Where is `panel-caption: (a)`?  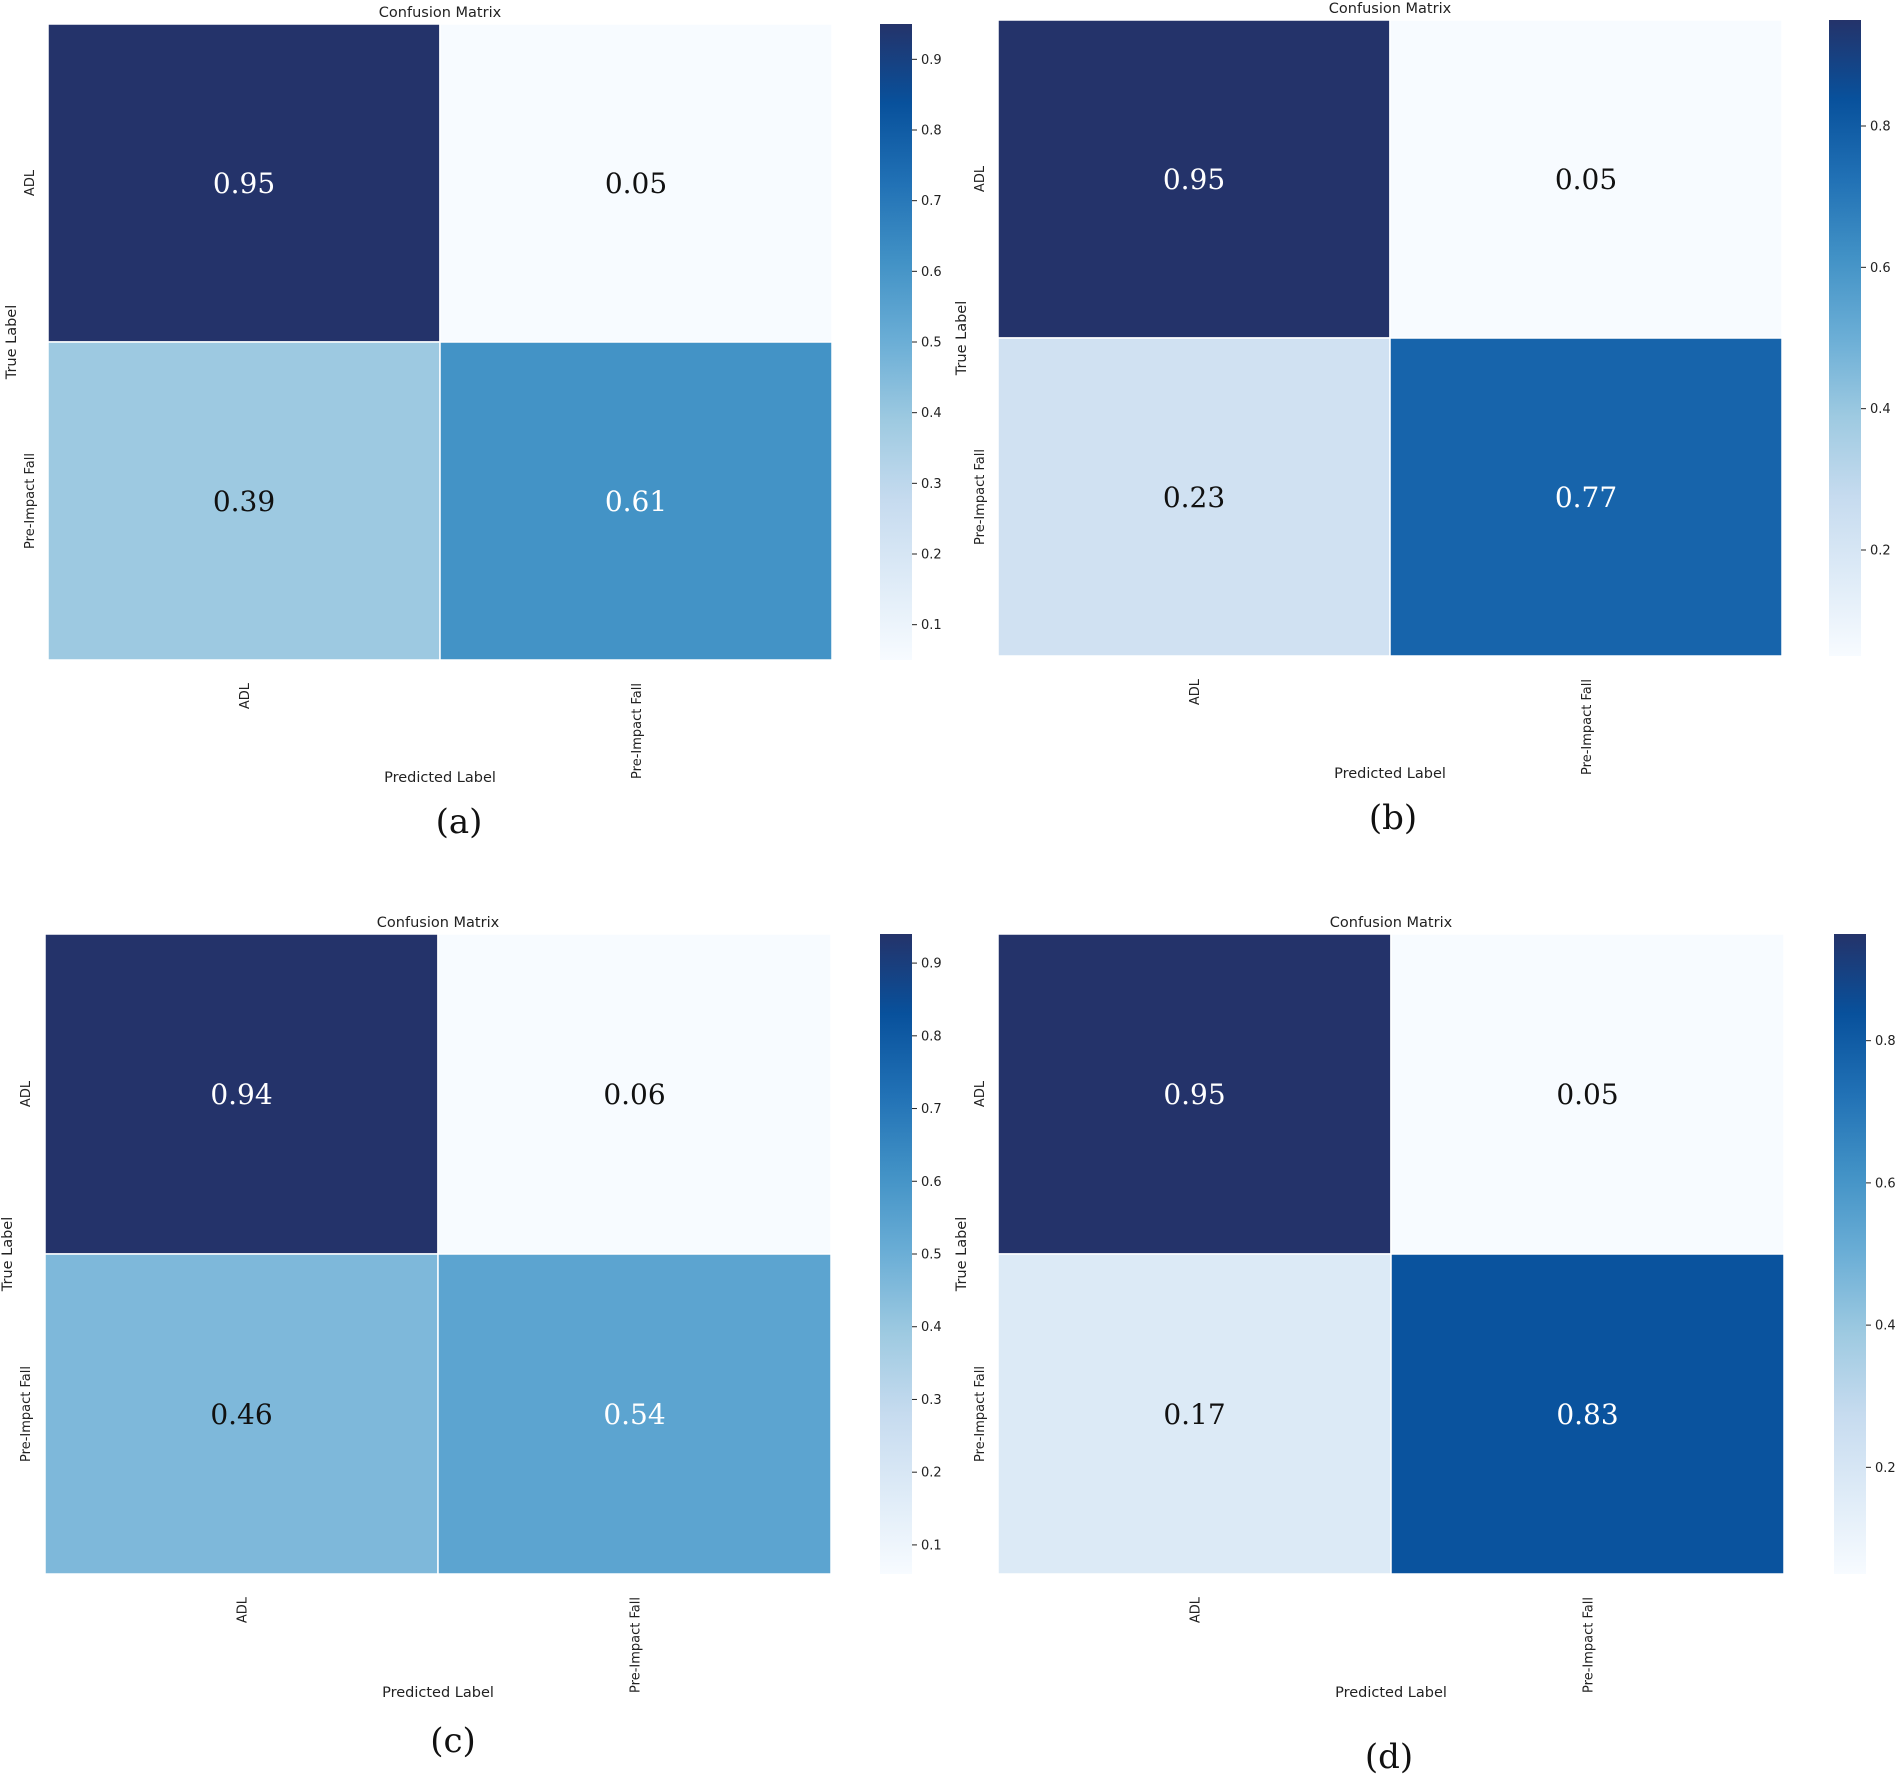 panel-caption: (a) is located at coordinates (459, 822).